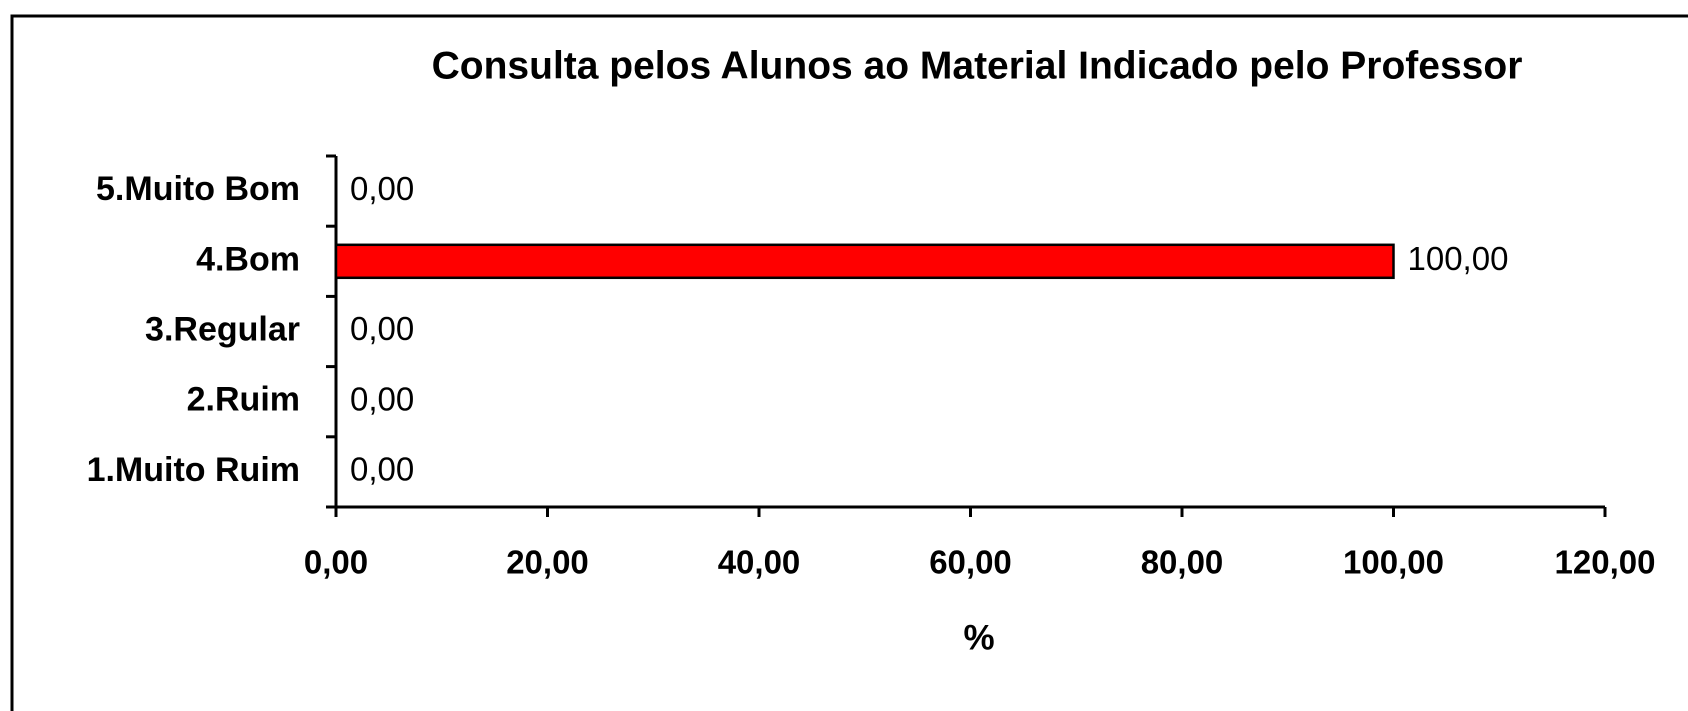 This screenshot has height=711, width=1688. I want to click on x-tick-label: 40,00, so click(759, 562).